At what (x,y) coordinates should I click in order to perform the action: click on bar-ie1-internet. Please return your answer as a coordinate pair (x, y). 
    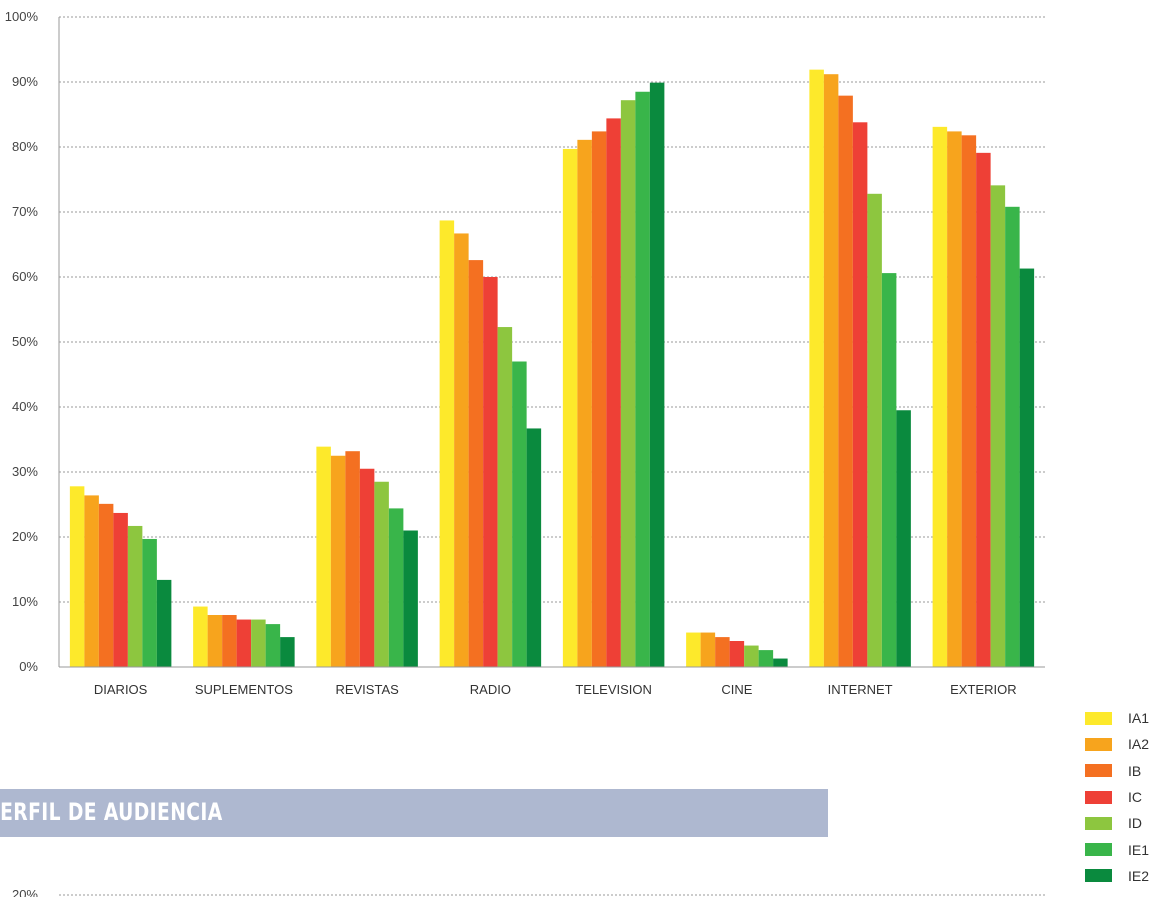
    Looking at the image, I should click on (889, 470).